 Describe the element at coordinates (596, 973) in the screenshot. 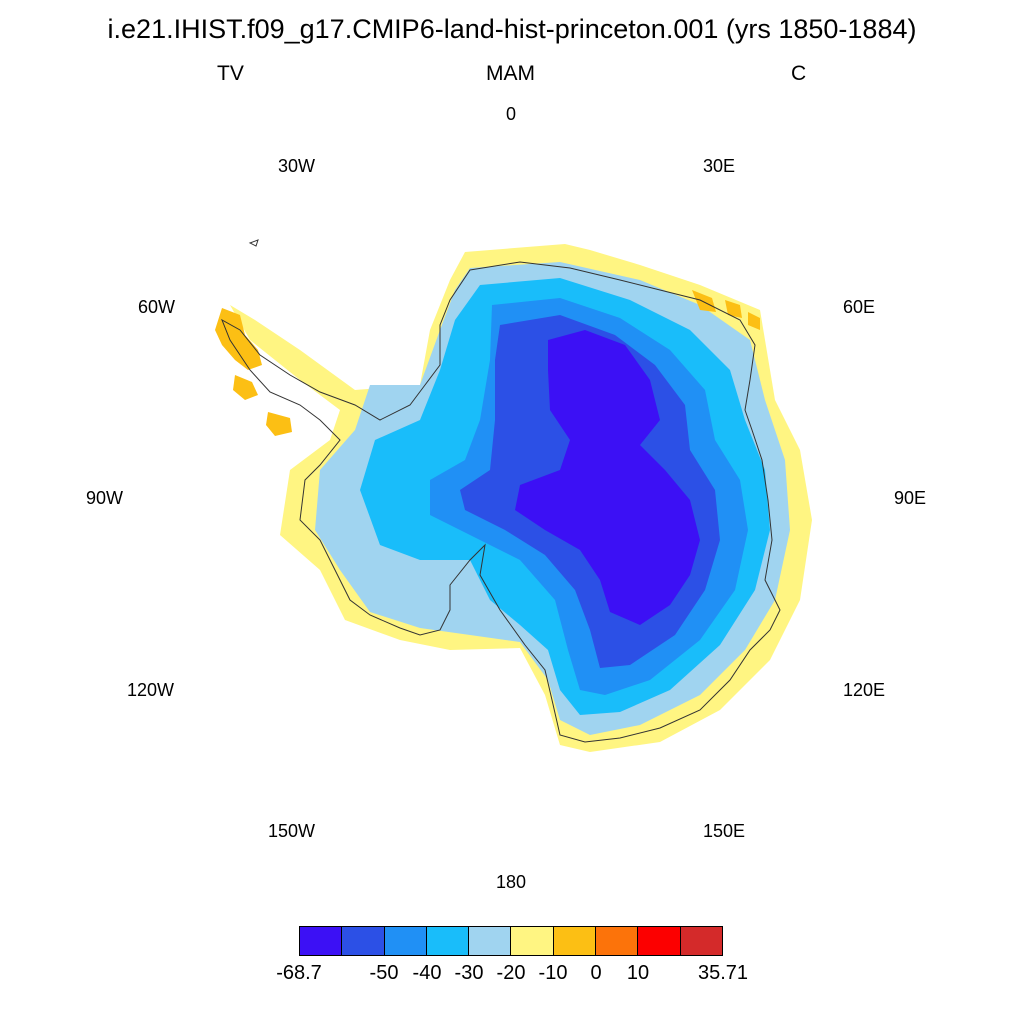

I see `colorbar-label: 0` at that location.